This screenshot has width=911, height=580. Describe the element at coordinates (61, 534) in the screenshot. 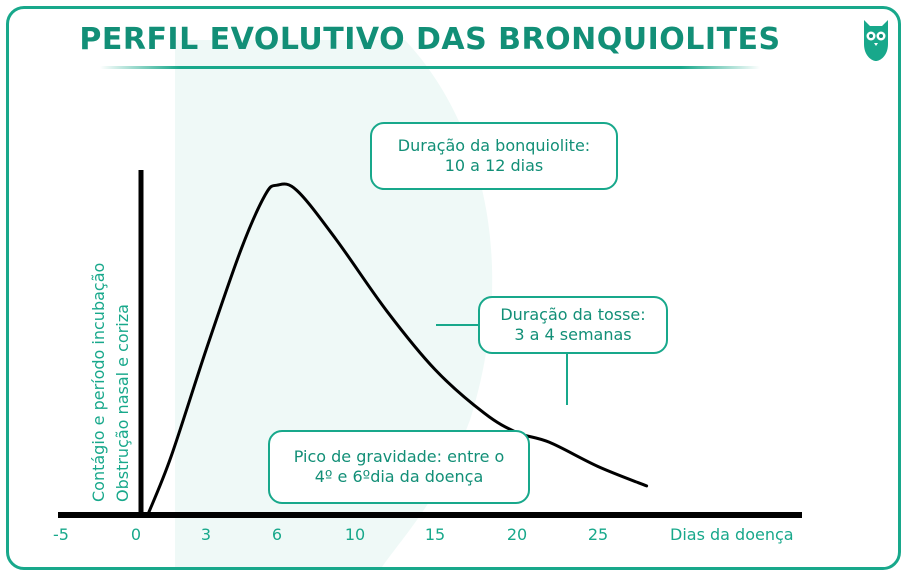

I see `x-tick-label: -5` at that location.